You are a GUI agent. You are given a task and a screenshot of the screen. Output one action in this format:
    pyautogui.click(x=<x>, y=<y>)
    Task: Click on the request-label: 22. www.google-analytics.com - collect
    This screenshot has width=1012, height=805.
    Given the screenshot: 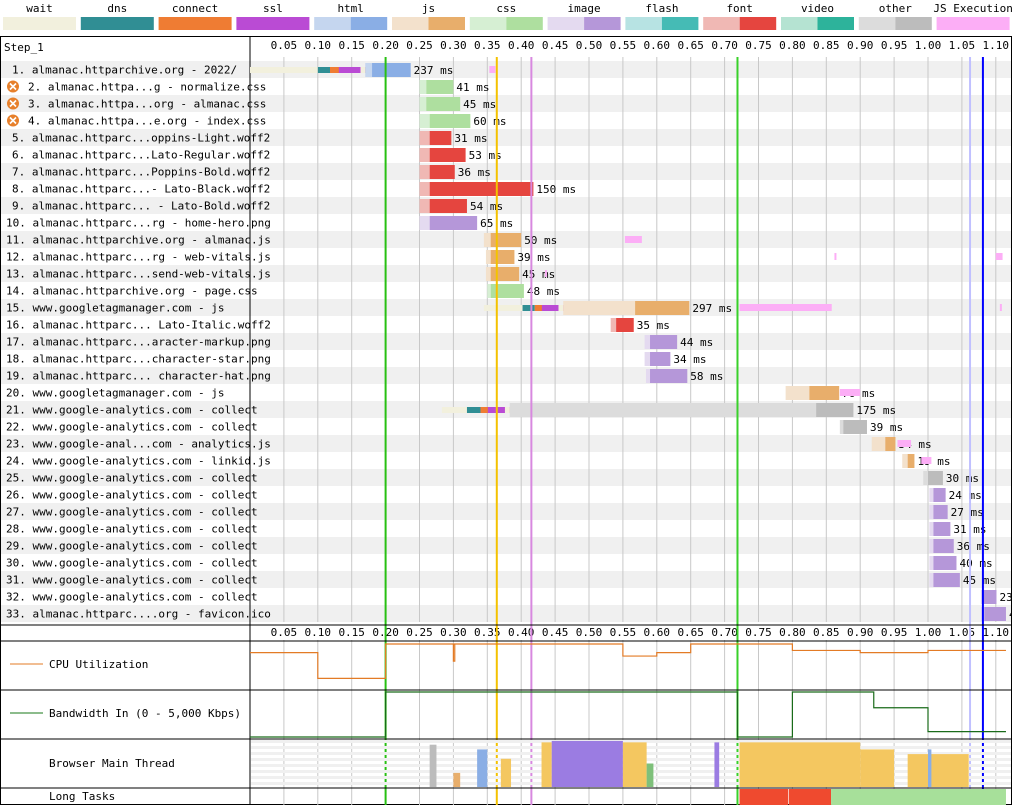 What is the action you would take?
    pyautogui.click(x=132, y=427)
    